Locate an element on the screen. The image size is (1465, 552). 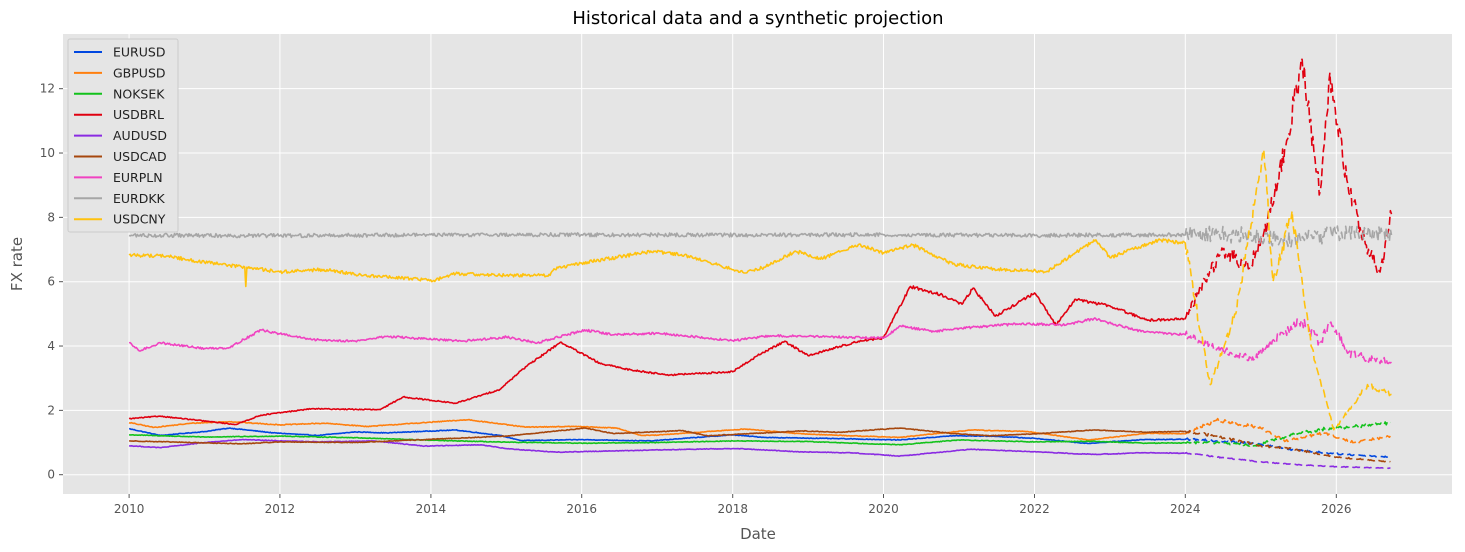
legend-label: EURDKK is located at coordinates (139, 198).